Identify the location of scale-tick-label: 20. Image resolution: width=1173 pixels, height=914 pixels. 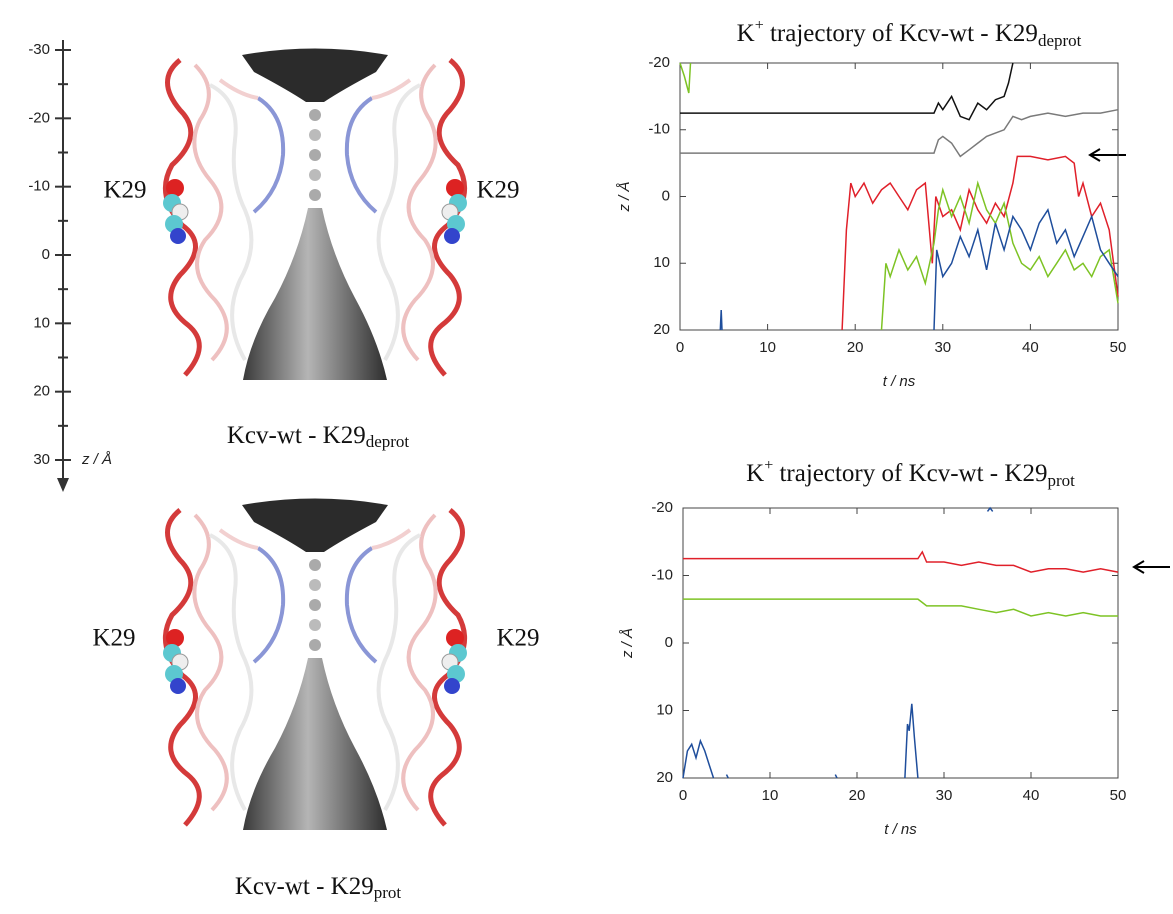
(41, 391).